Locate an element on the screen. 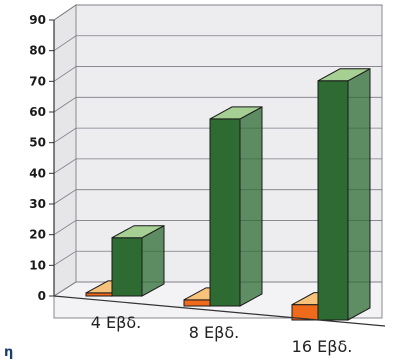 This screenshot has height=364, width=395. y-tick-label: 30 is located at coordinates (37, 204).